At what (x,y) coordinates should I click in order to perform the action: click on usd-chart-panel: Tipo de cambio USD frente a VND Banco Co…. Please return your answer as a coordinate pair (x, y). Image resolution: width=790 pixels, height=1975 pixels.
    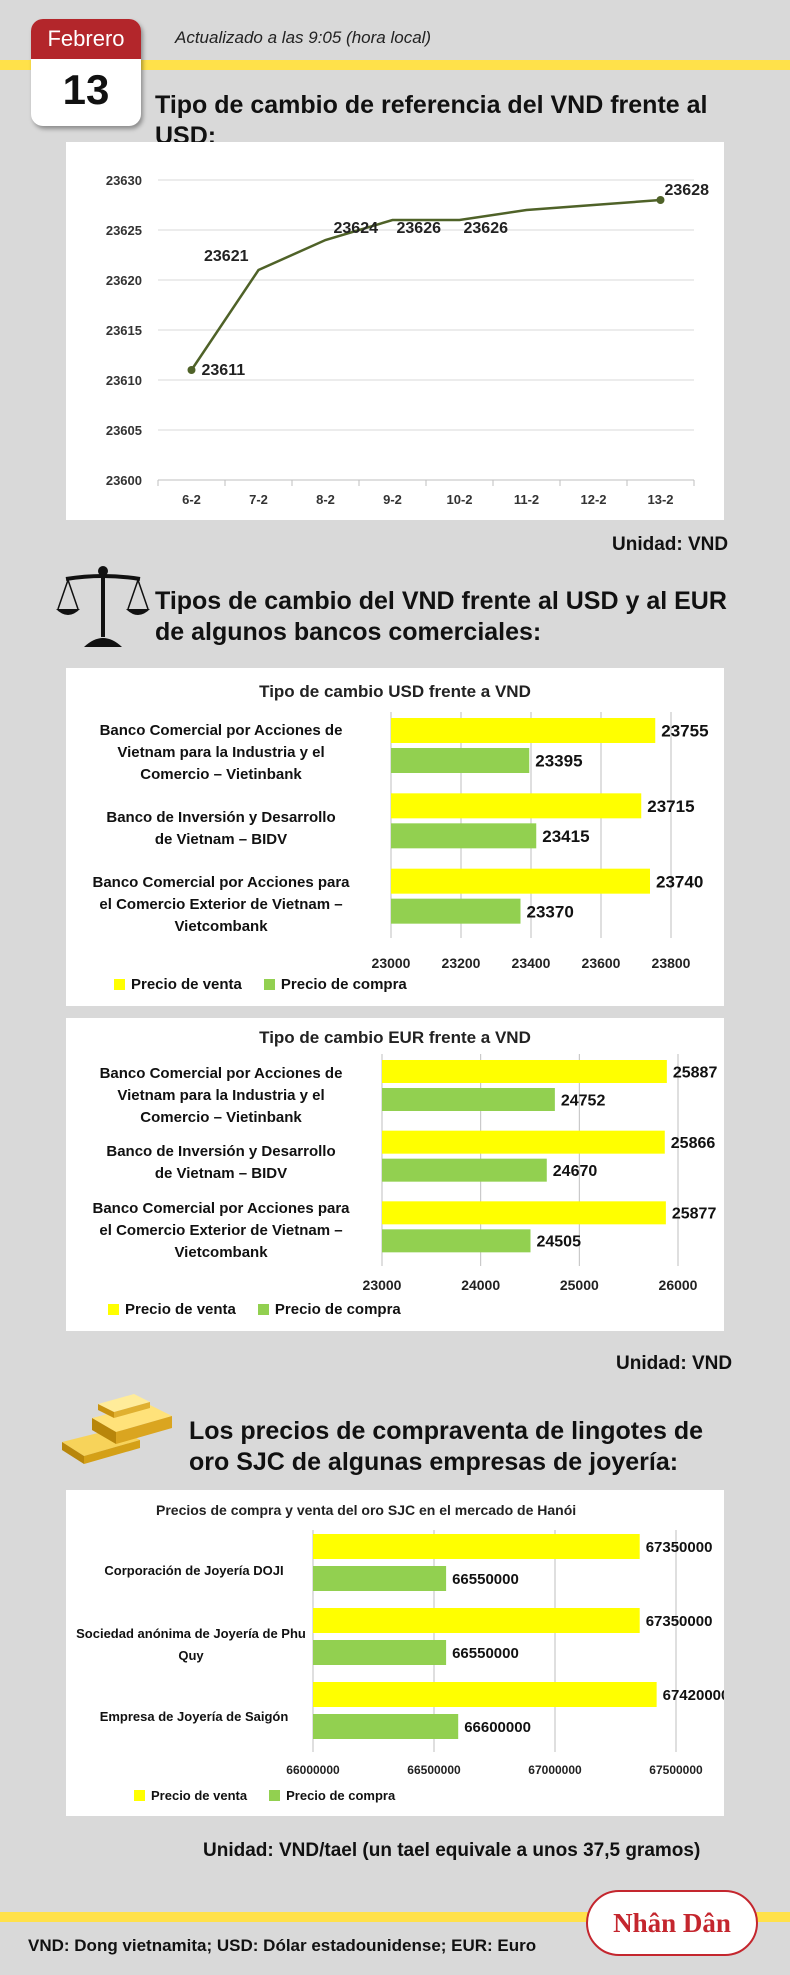
    Looking at the image, I should click on (395, 837).